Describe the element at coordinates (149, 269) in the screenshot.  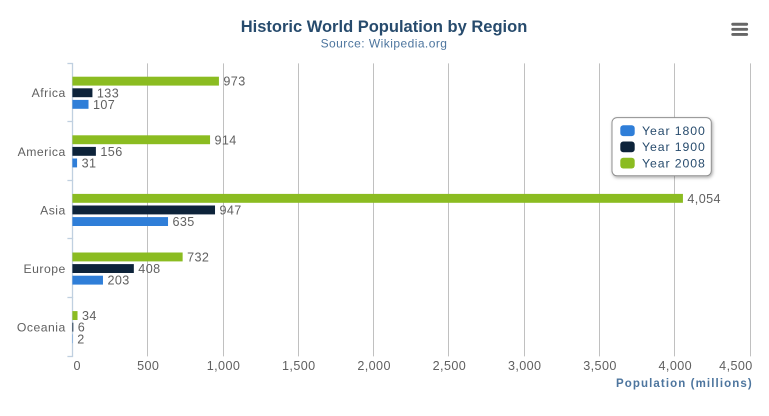
I see `svg-text: 408` at that location.